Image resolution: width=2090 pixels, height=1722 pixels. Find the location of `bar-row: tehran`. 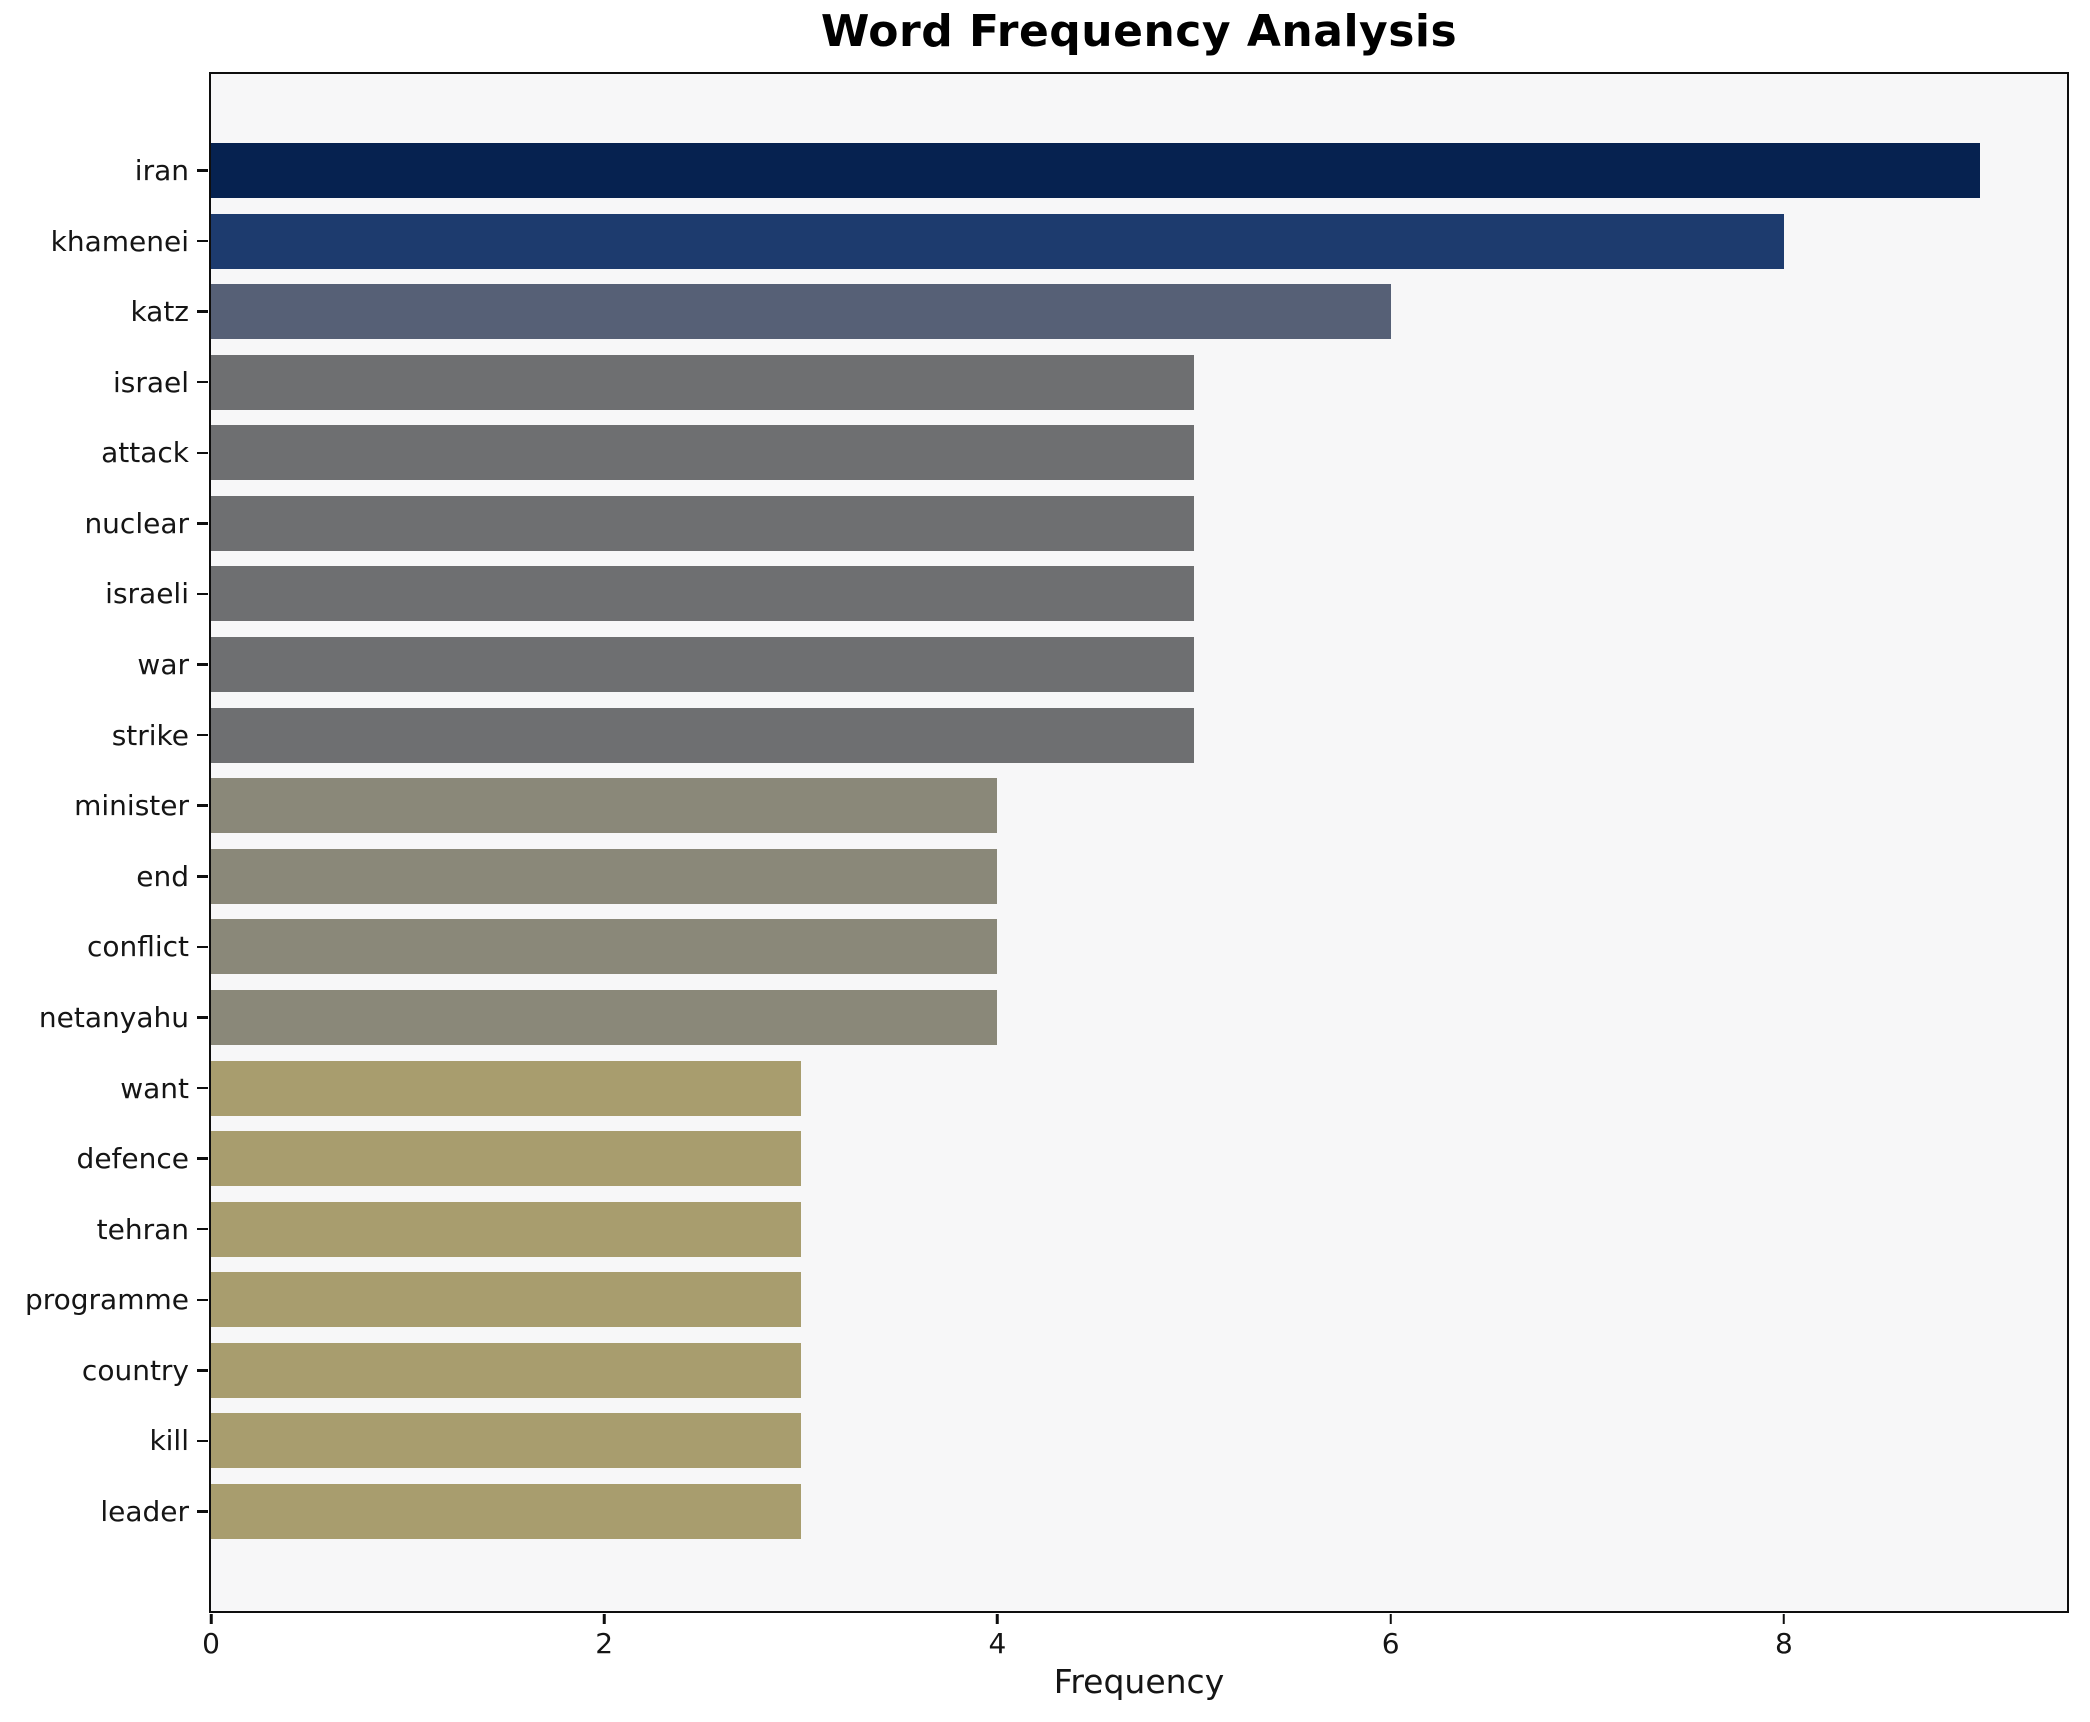

bar-row: tehran is located at coordinates (1082, 1229).